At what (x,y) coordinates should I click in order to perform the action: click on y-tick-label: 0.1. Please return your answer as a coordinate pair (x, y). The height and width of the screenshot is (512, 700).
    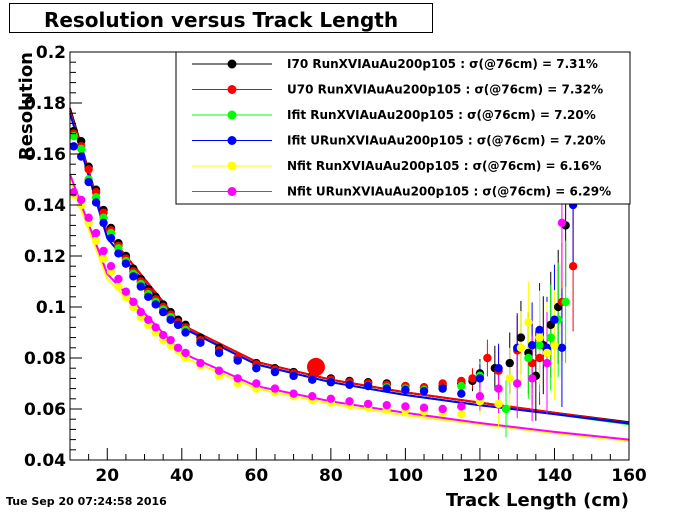
    Looking at the image, I should click on (51, 308).